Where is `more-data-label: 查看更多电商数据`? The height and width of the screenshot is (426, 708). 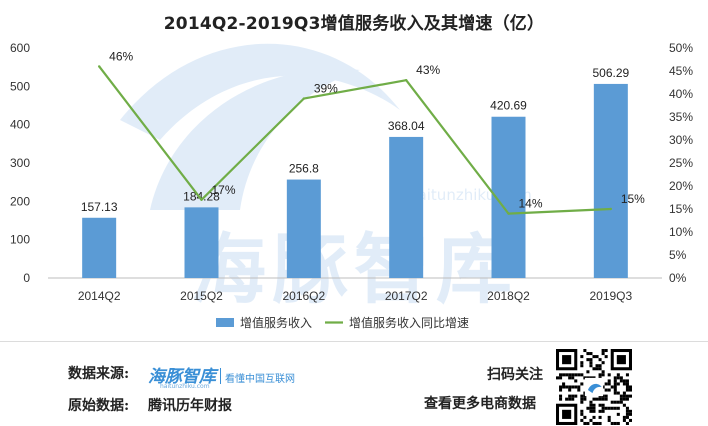
more-data-label: 查看更多电商数据 is located at coordinates (480, 404).